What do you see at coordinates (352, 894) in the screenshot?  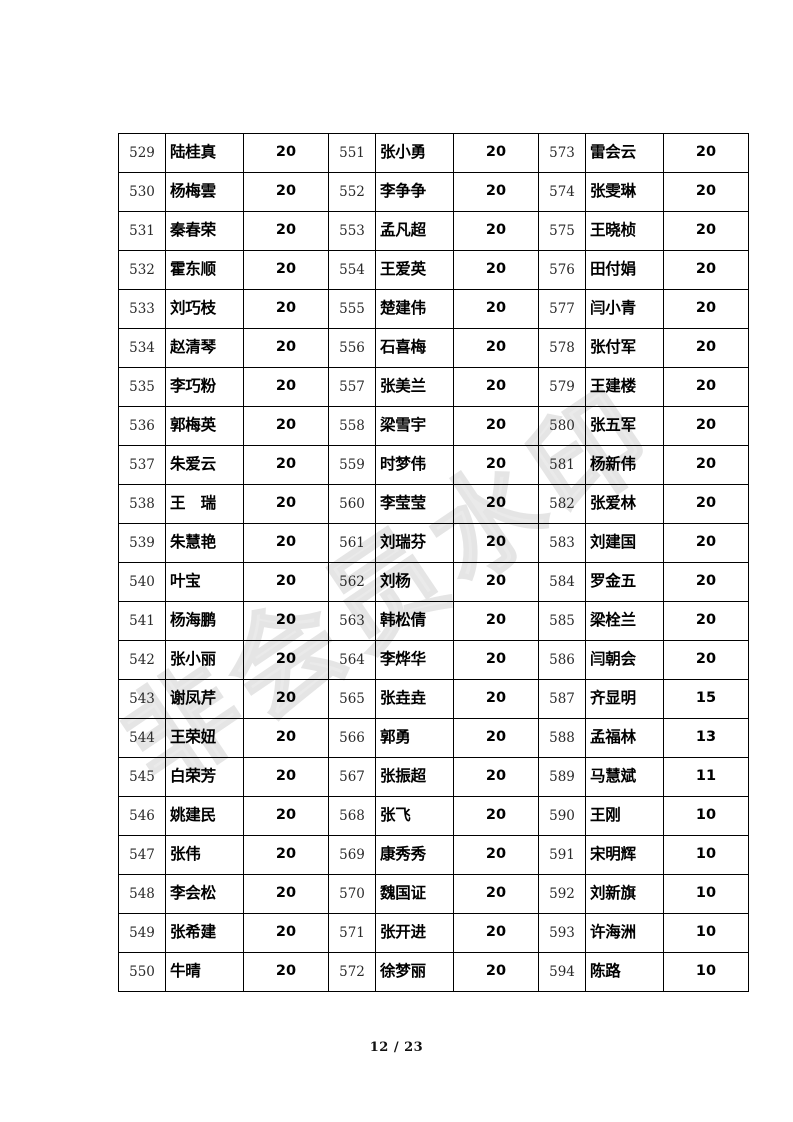 I see `row-id-cell: 570` at bounding box center [352, 894].